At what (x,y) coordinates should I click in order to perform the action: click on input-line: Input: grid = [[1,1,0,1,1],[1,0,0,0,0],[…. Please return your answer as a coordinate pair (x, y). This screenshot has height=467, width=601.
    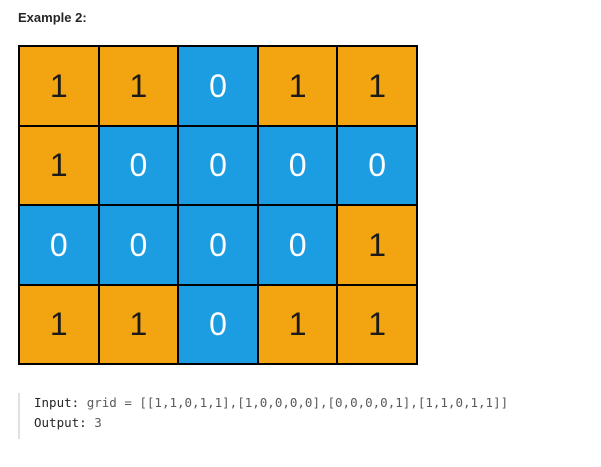
    Looking at the image, I should click on (311, 403).